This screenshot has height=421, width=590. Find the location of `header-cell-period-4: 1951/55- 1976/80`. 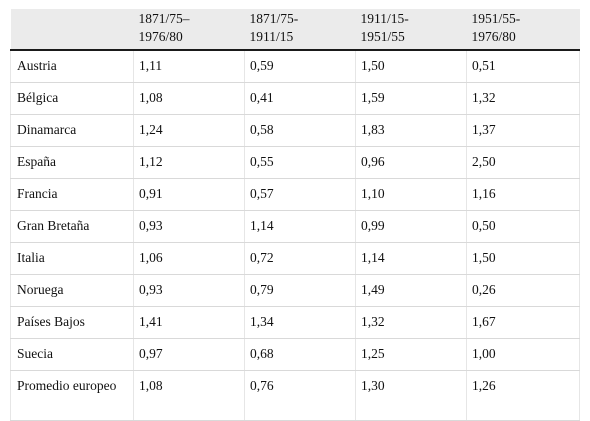

header-cell-period-4: 1951/55- 1976/80 is located at coordinates (523, 30).